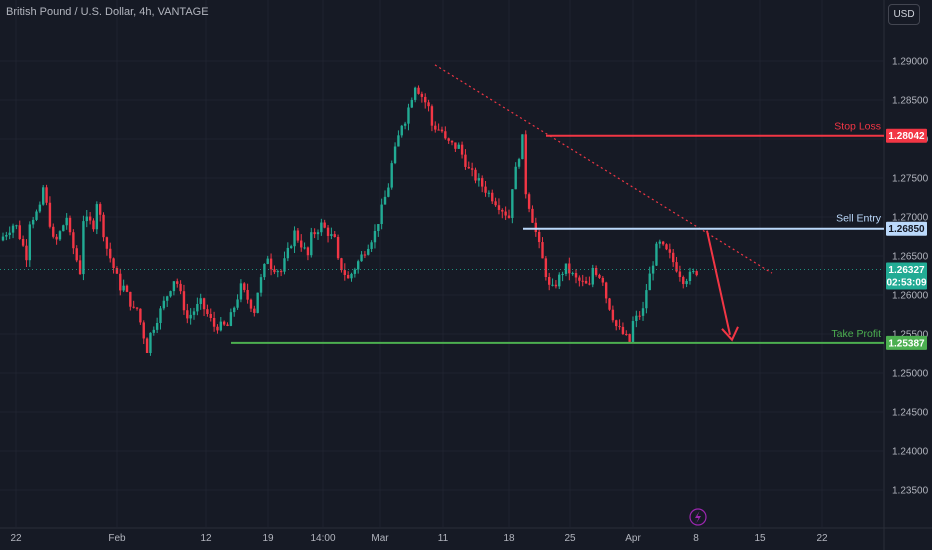 The height and width of the screenshot is (550, 932). What do you see at coordinates (910, 374) in the screenshot?
I see `price-tick-label: 1.25000` at bounding box center [910, 374].